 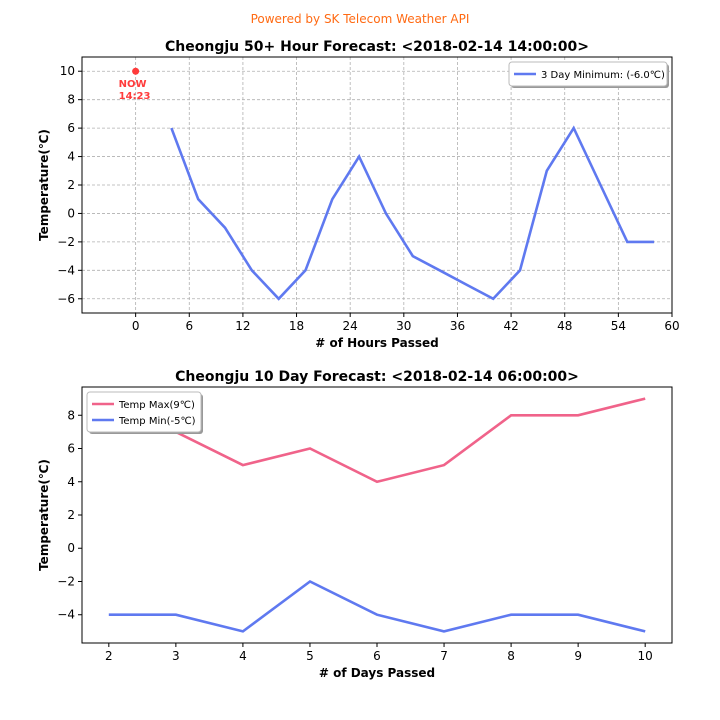 I want to click on x-tick-label: 9, so click(x=578, y=656).